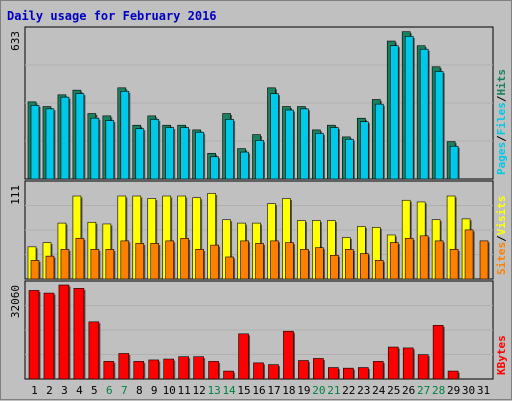 Image resolution: width=512 pixels, height=401 pixels. Describe the element at coordinates (273, 390) in the screenshot. I see `x-tick-label: 17` at that location.